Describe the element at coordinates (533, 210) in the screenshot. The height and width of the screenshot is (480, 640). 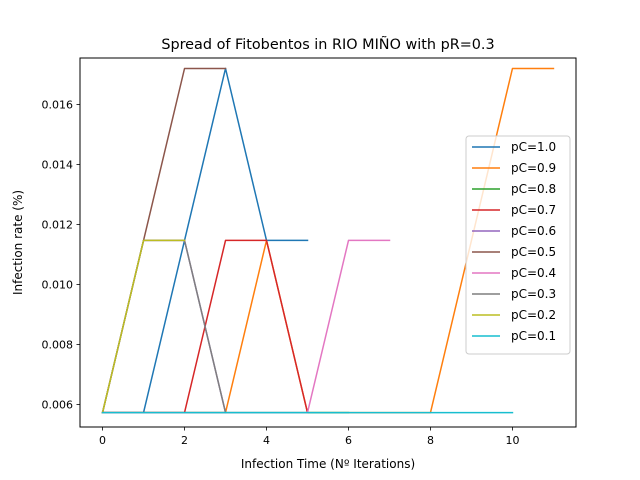
I see `legend-label: pC=0.7` at that location.